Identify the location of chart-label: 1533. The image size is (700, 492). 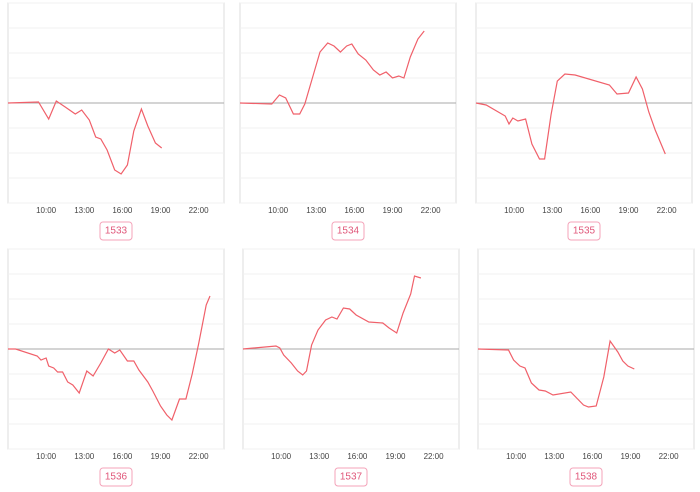
(116, 231).